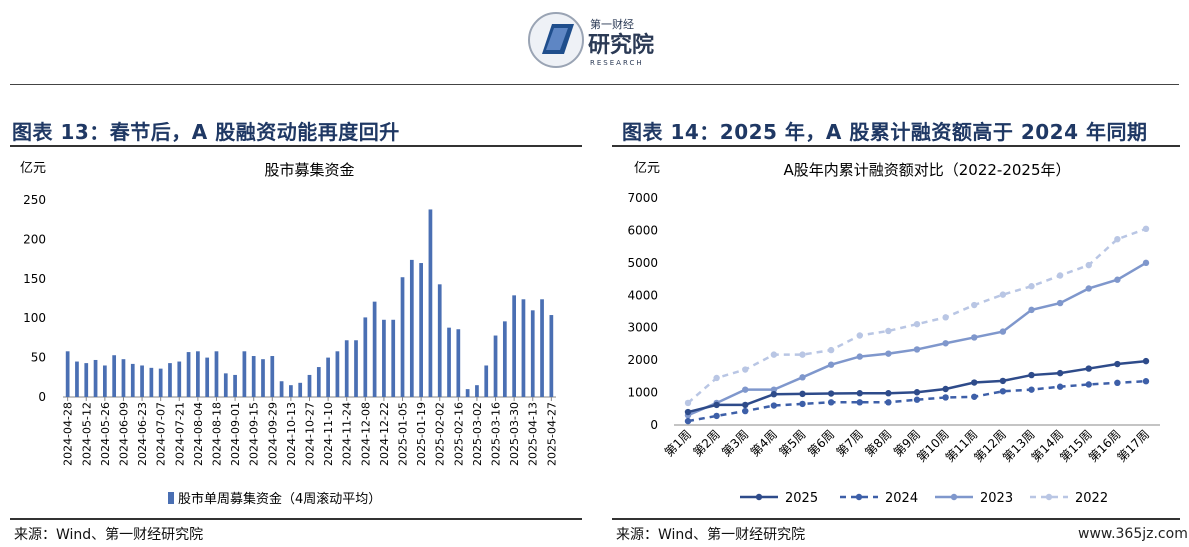 This screenshot has height=547, width=1189. What do you see at coordinates (642, 295) in the screenshot?
I see `y-tick-label: 4000` at bounding box center [642, 295].